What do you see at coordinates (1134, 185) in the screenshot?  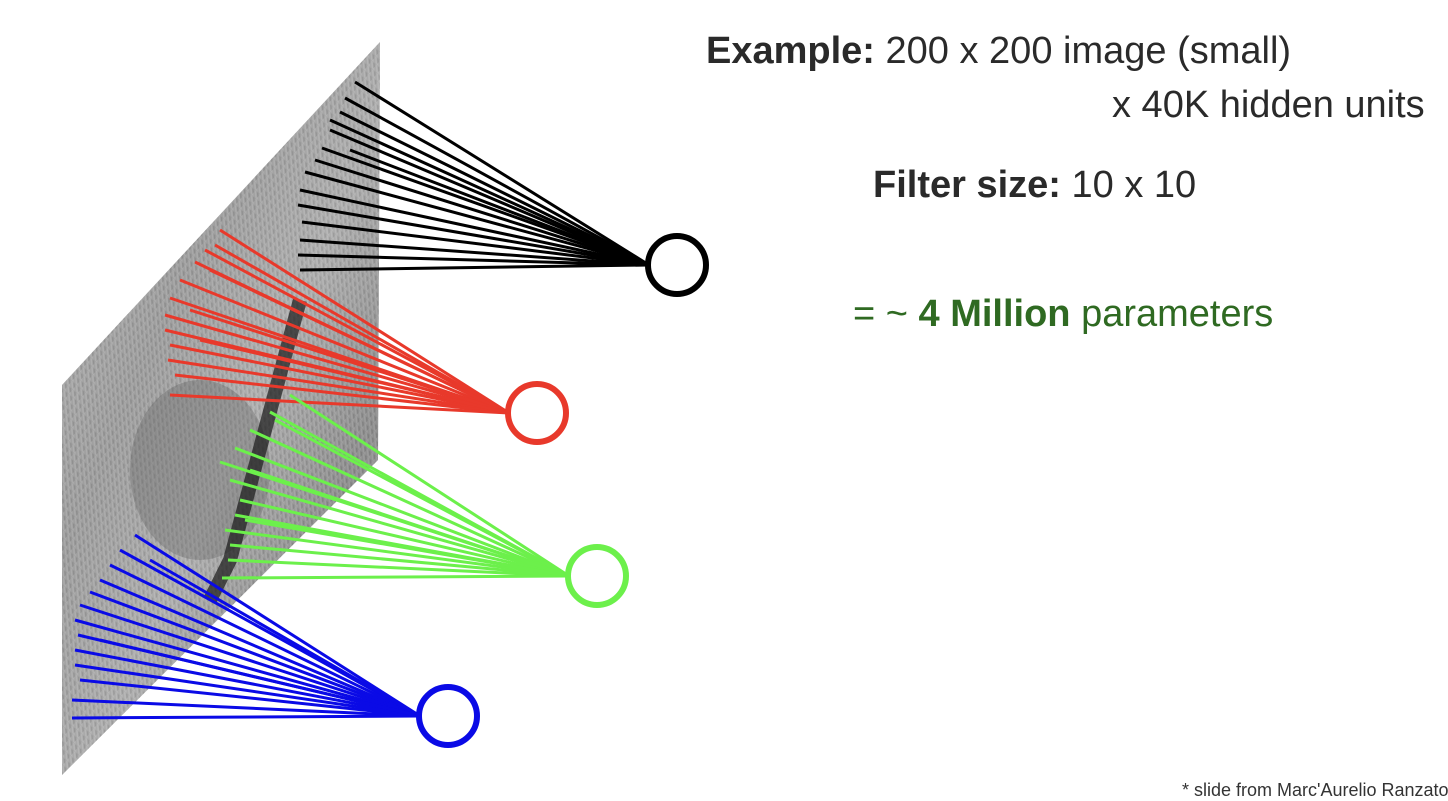 I see `filter-value: 10 x 10` at bounding box center [1134, 185].